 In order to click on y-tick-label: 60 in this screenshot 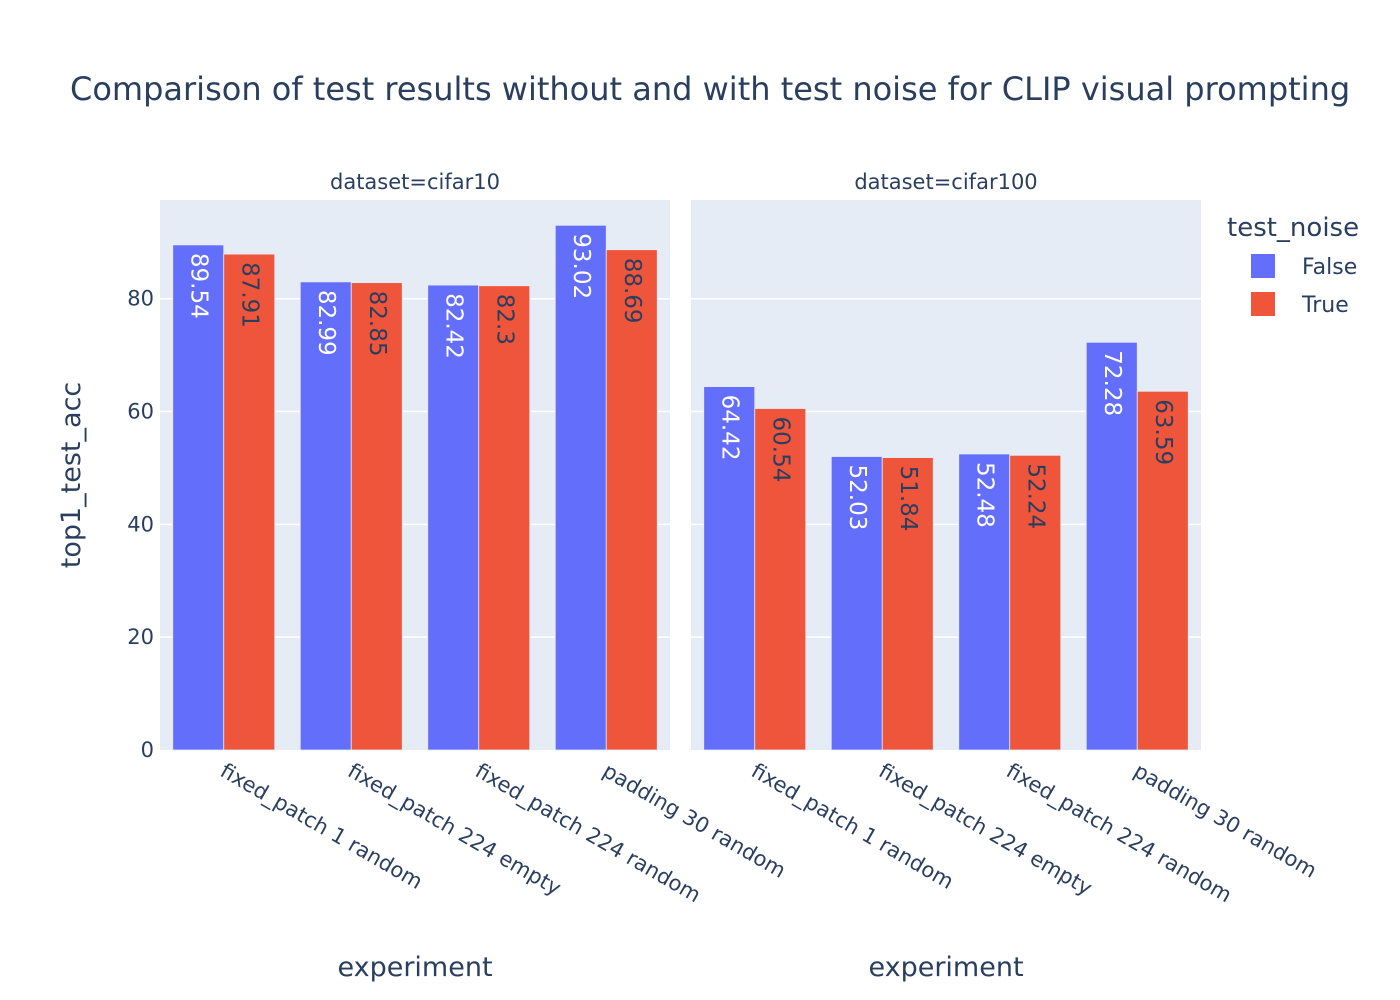, I will do `click(140, 412)`.